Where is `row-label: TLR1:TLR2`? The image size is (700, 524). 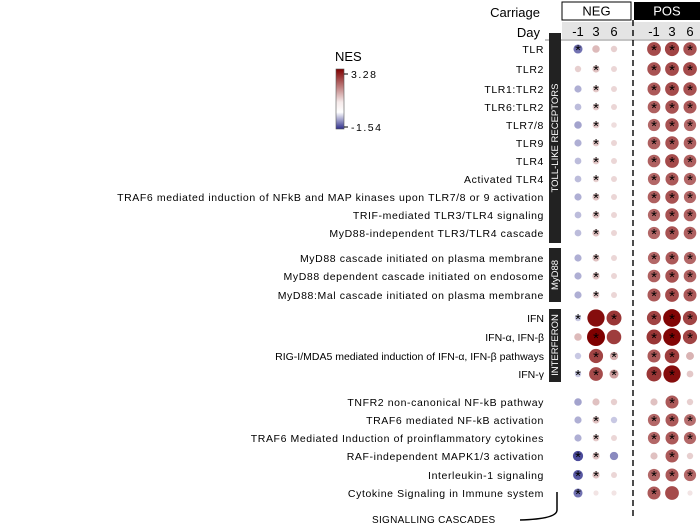 row-label: TLR1:TLR2 is located at coordinates (514, 90).